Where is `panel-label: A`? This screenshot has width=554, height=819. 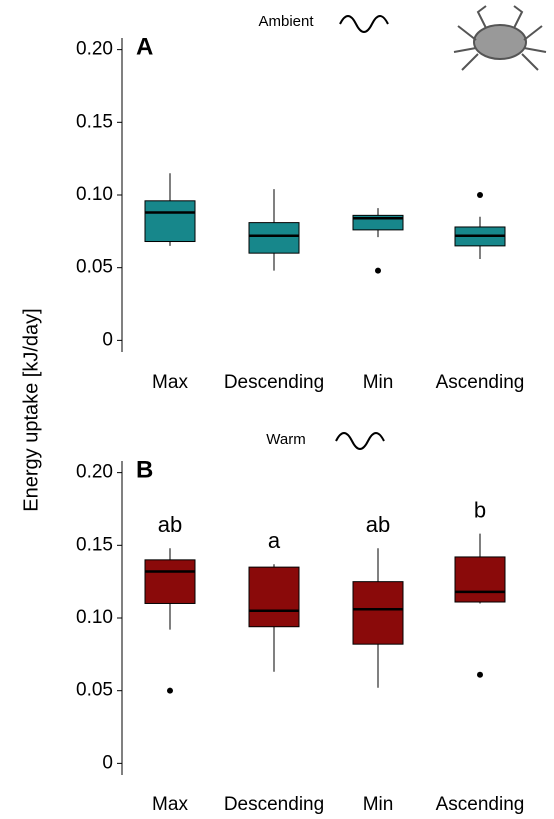 panel-label: A is located at coordinates (144, 46).